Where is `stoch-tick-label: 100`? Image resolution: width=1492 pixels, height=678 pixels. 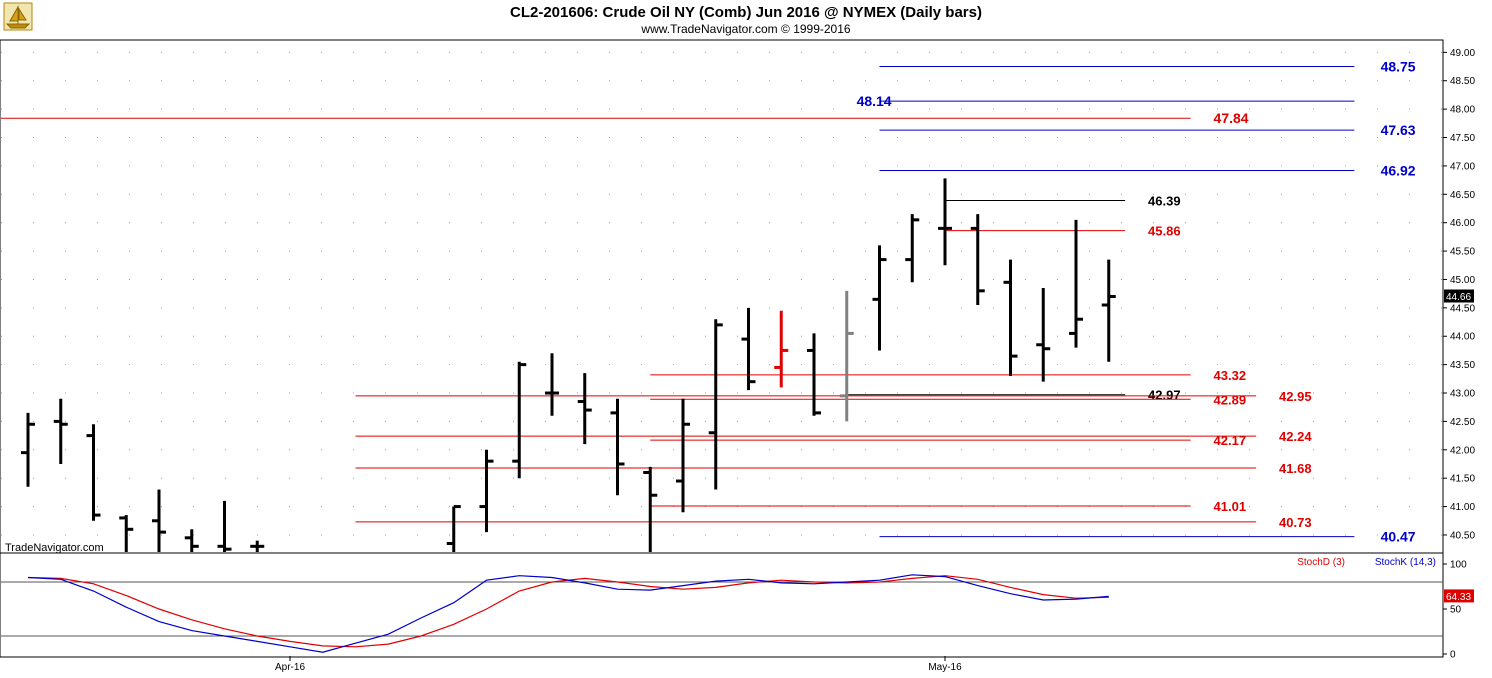 stoch-tick-label: 100 is located at coordinates (1458, 565).